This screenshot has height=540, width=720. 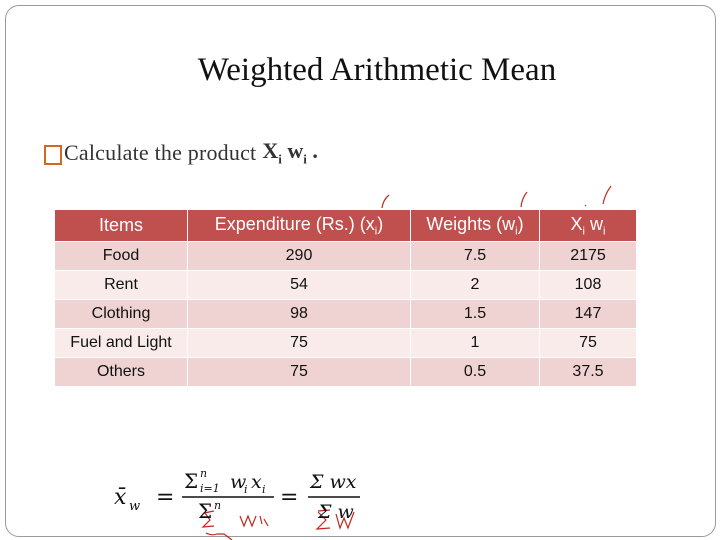 I want to click on cell-item: Food, so click(x=121, y=256).